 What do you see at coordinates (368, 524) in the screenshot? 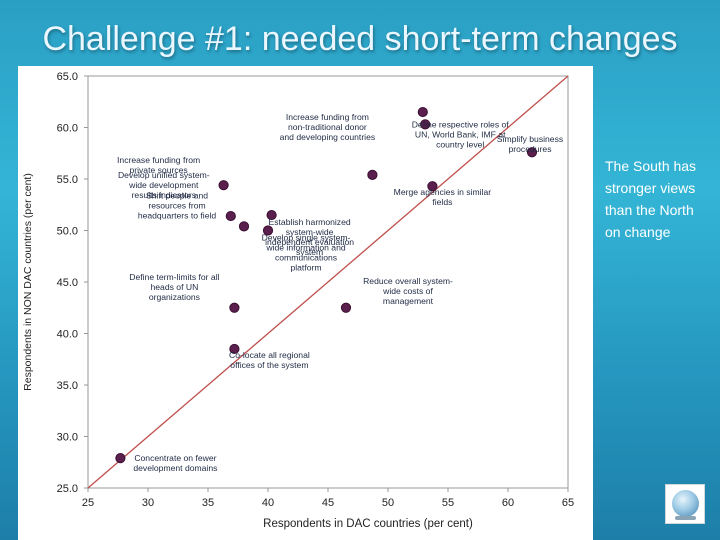
I see `x-axis-label: Respondents in DAC countries (per cent)` at bounding box center [368, 524].